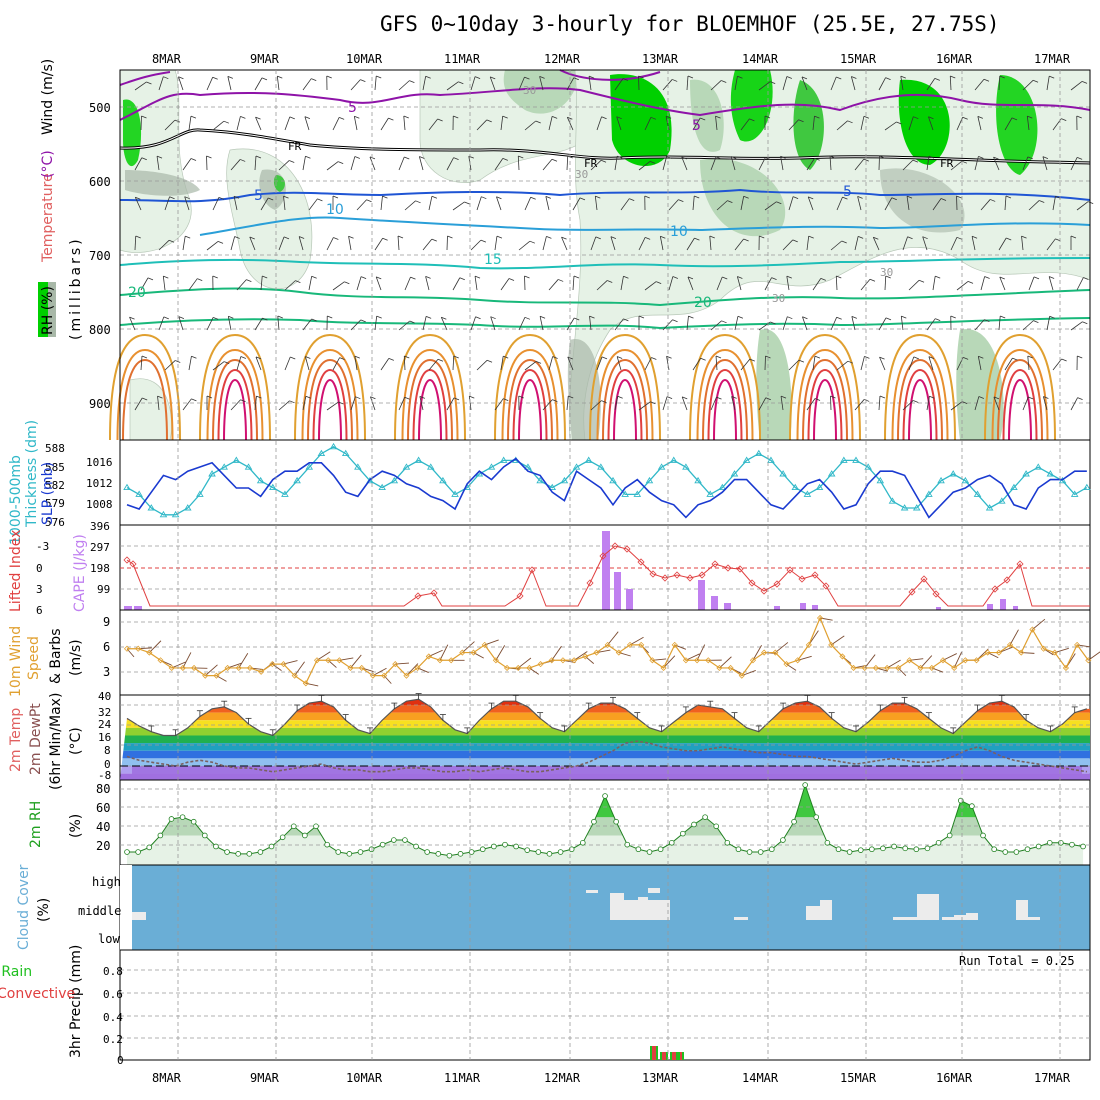  I want to click on lifted-index-line, so click(608, 576).